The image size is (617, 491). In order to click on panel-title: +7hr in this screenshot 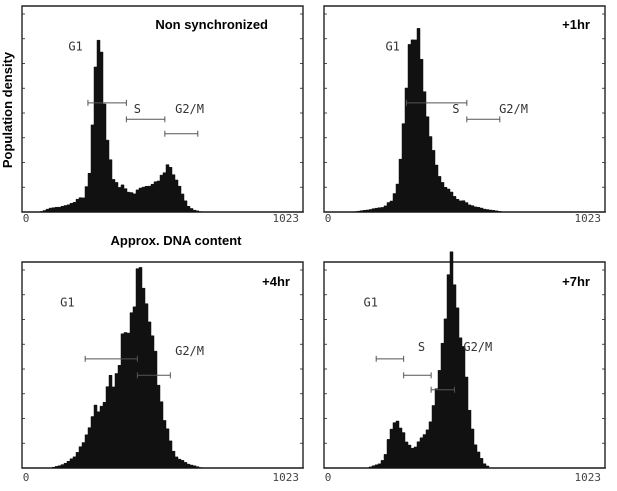, I will do `click(576, 281)`.